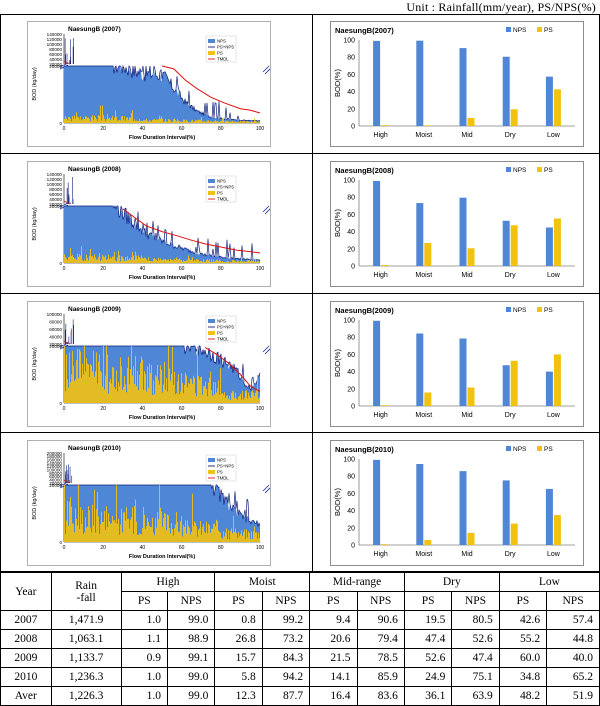 This screenshot has height=706, width=600. Describe the element at coordinates (549, 582) in the screenshot. I see `header-group: Low` at that location.